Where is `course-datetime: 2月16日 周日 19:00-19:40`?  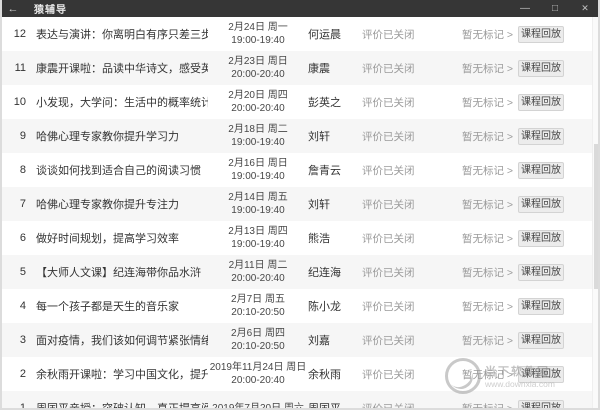 course-datetime: 2月16日 周日 19:00-19:40 is located at coordinates (258, 170).